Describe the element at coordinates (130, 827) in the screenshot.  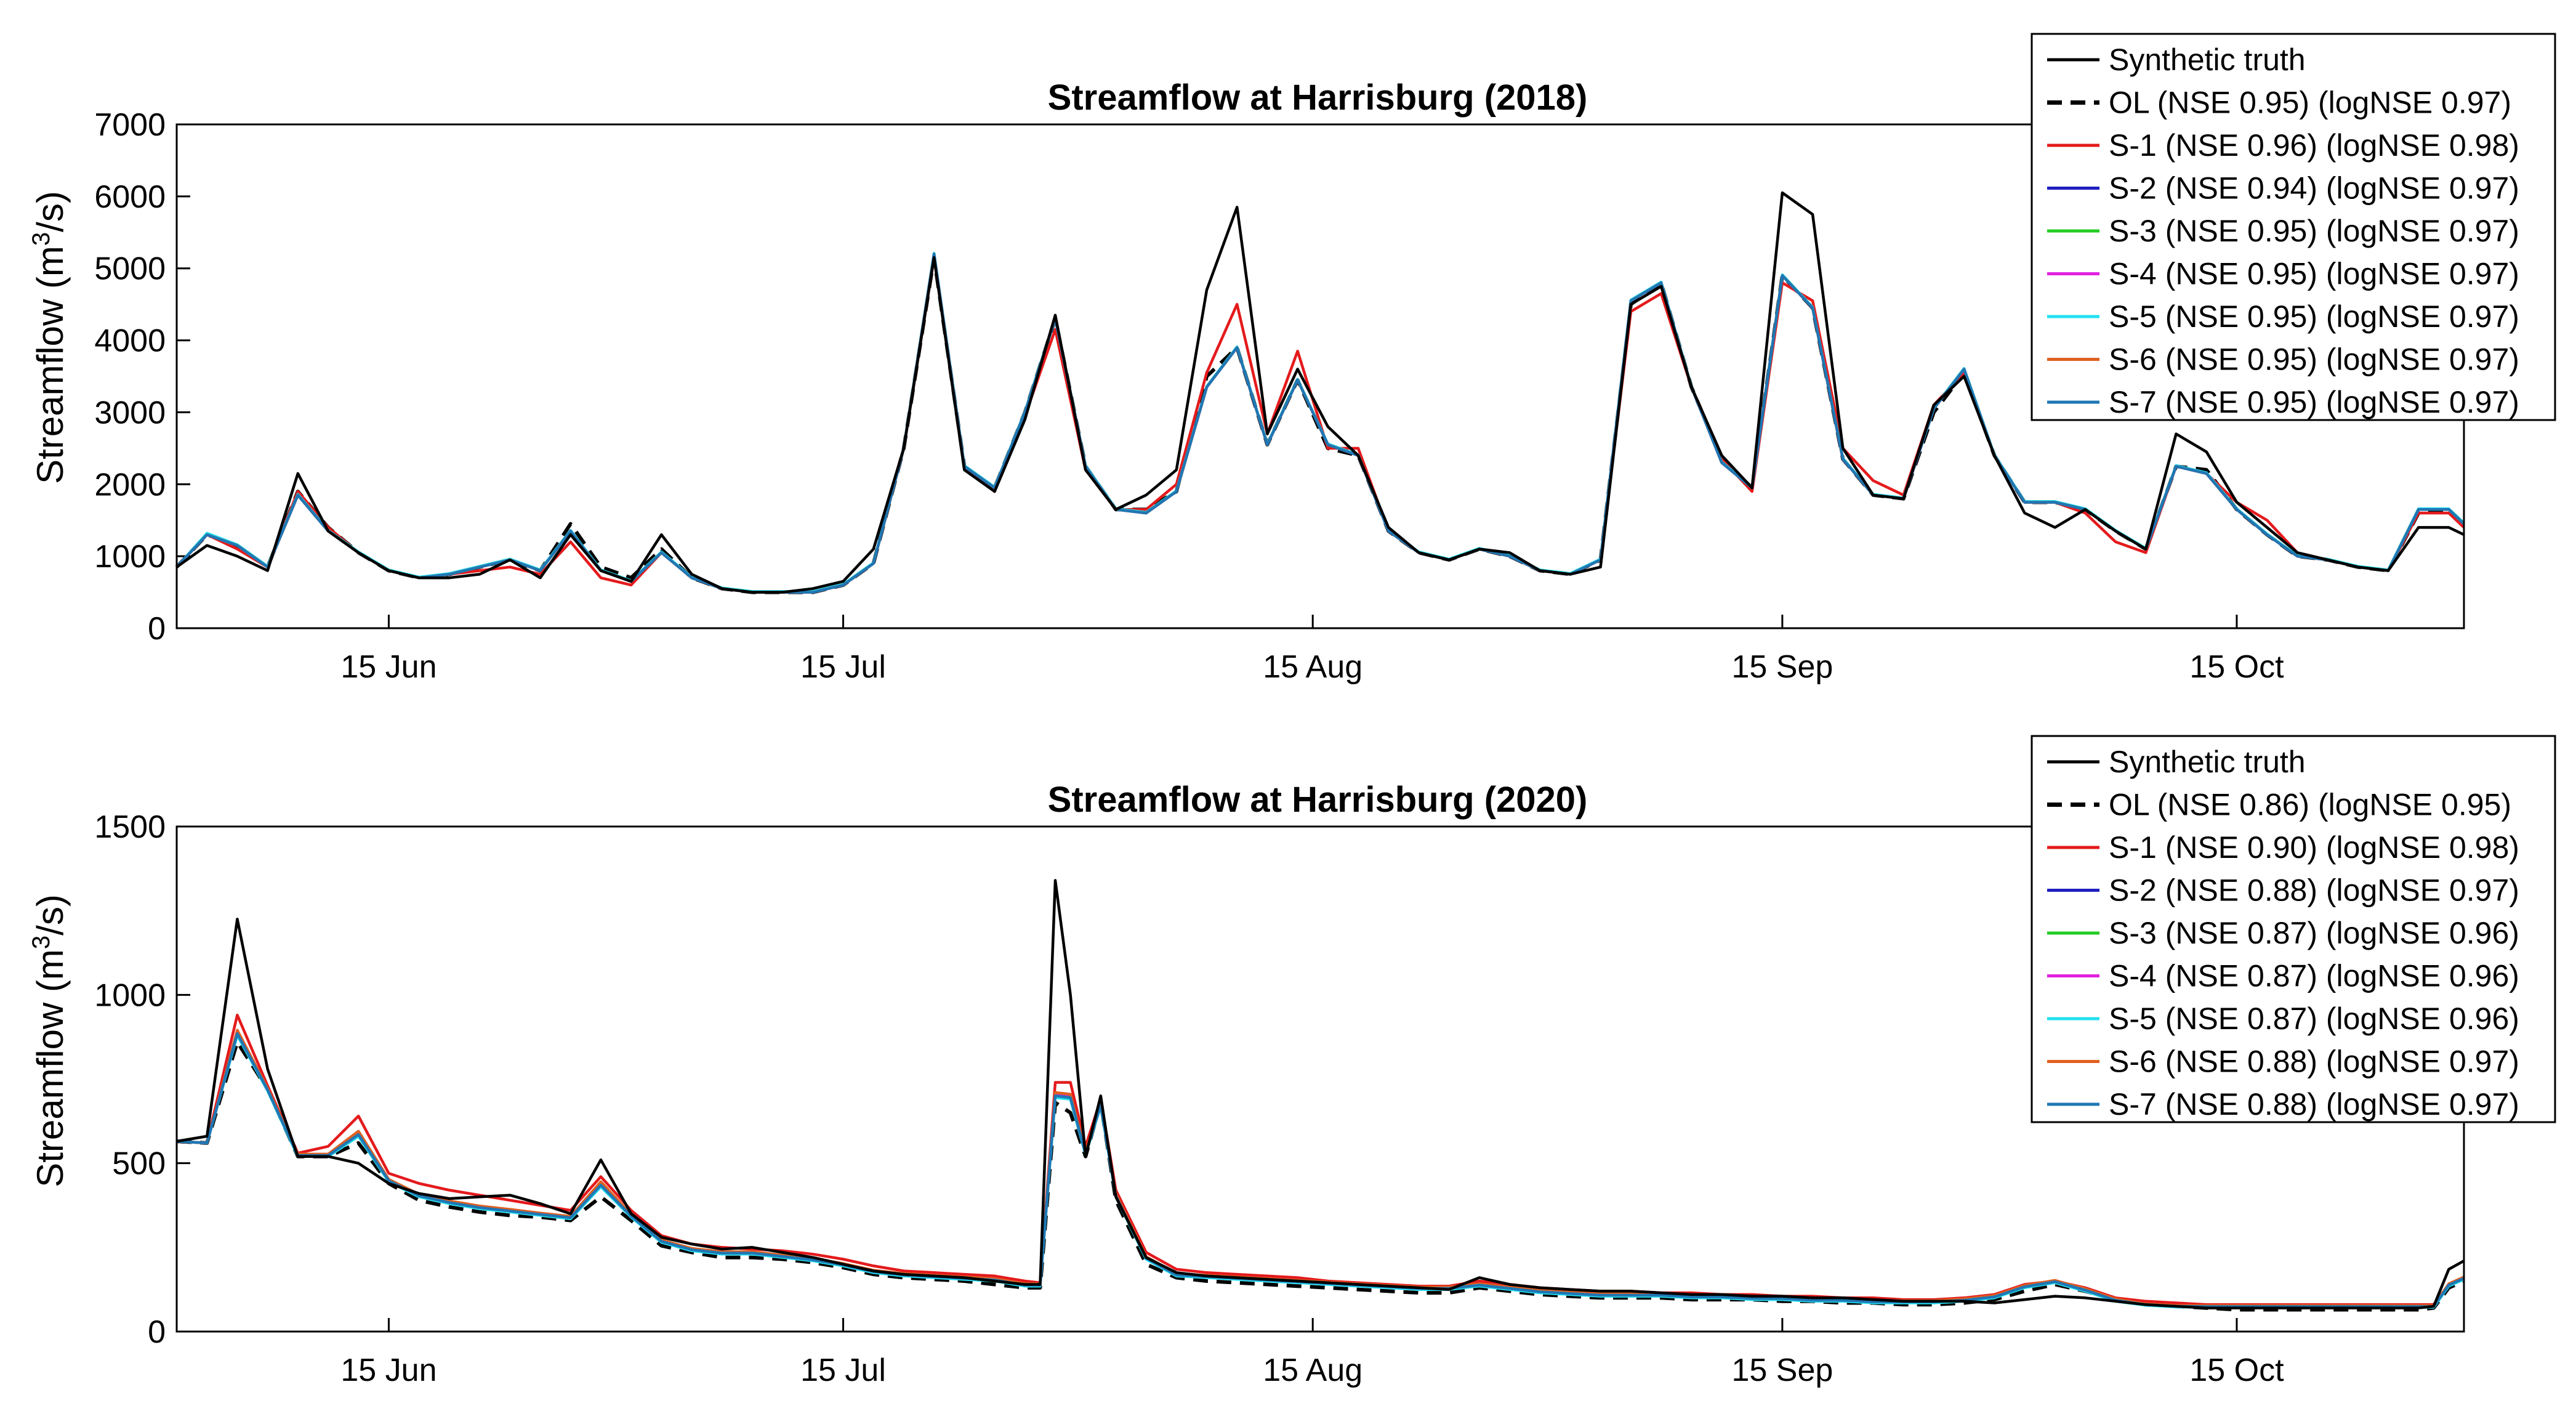
I see `y-tick-label: 1500` at that location.